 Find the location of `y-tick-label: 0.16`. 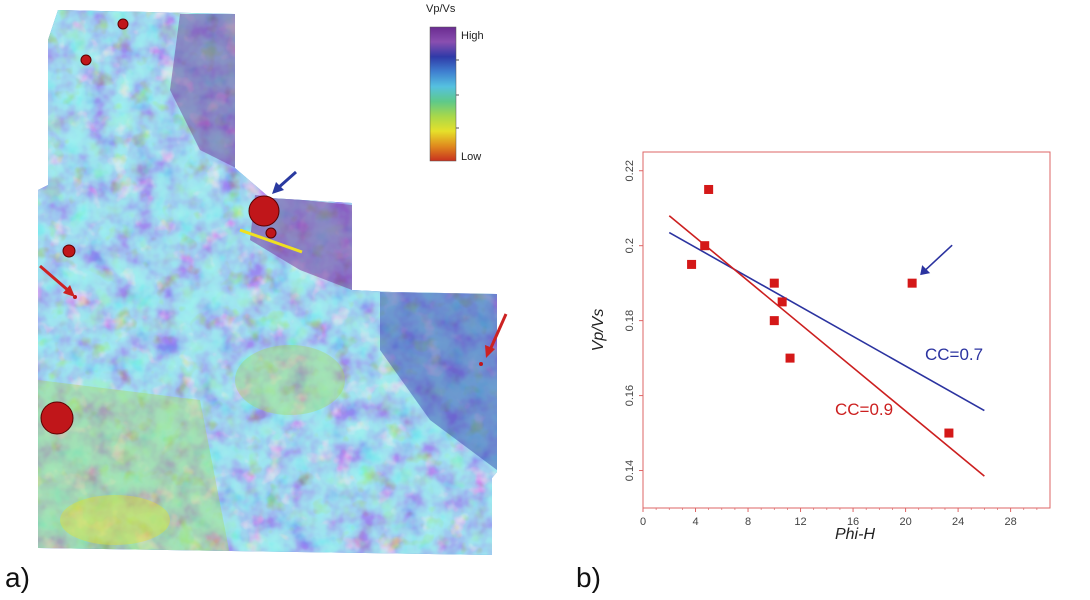

y-tick-label: 0.16 is located at coordinates (630, 395).